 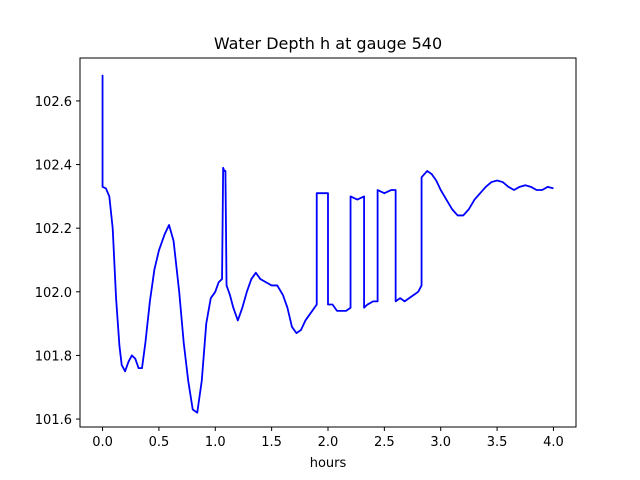 I want to click on y-tick-label: 102.0, so click(x=53, y=293).